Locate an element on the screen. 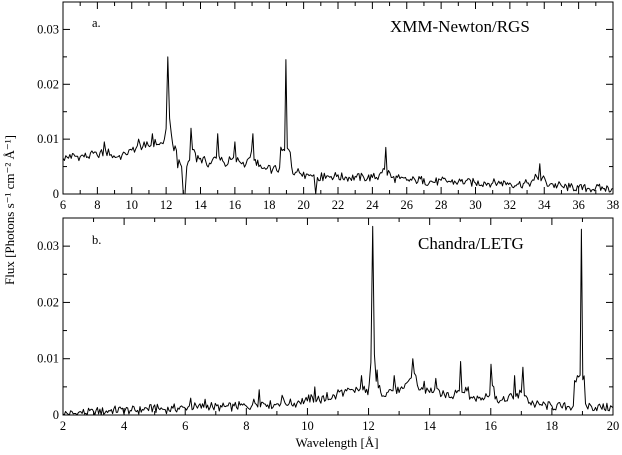 This screenshot has height=455, width=622. panel-a-x-tick-label: 8 is located at coordinates (97, 205).